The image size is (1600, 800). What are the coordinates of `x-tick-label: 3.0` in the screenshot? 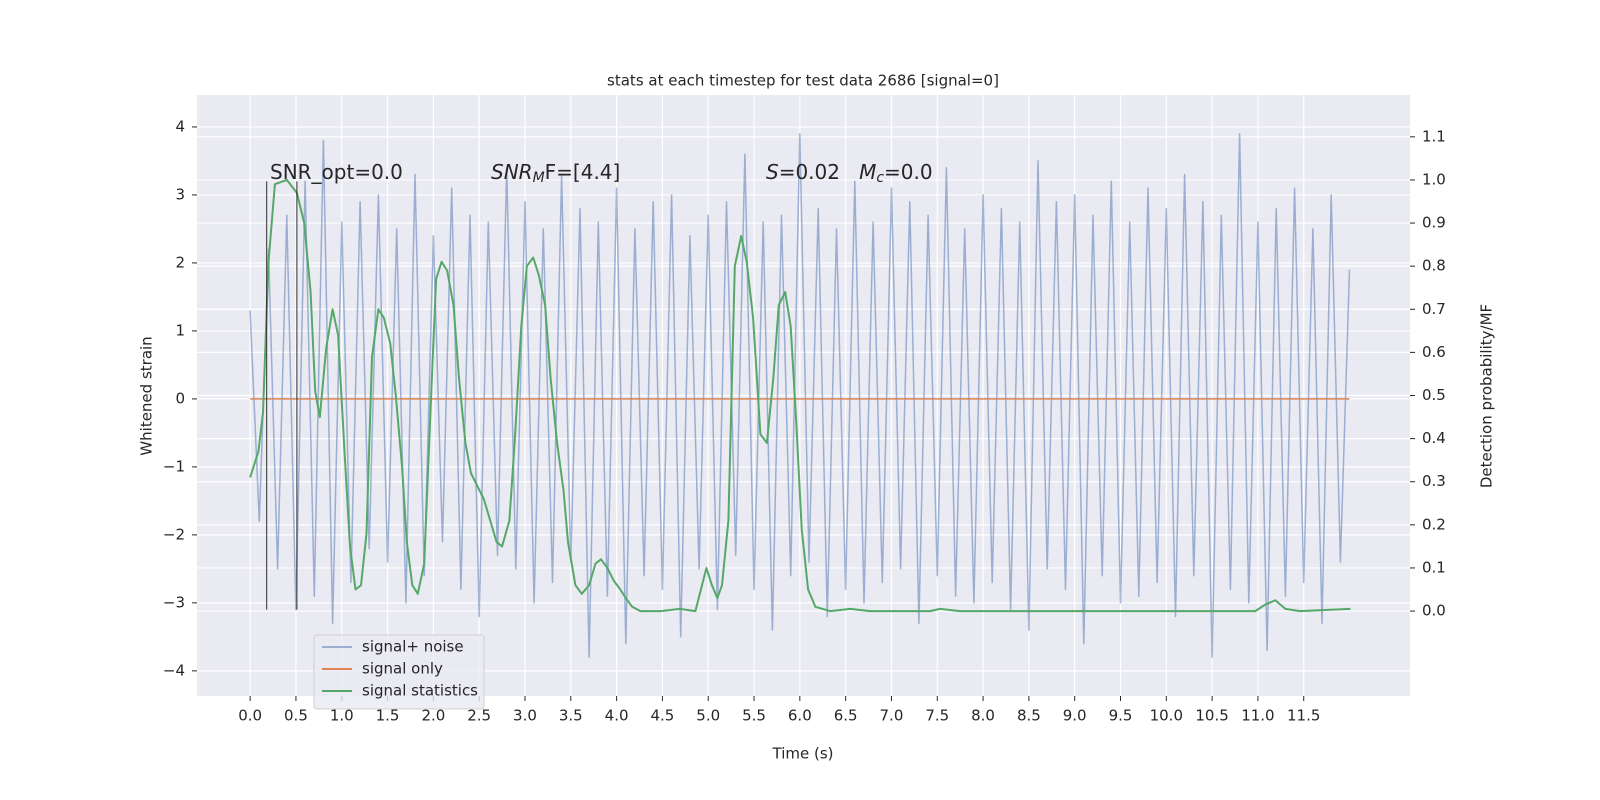 It's located at (525, 716).